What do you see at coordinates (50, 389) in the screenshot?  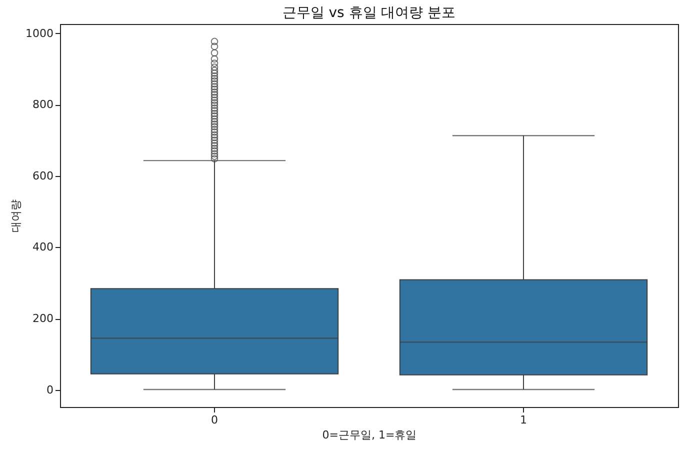 I see `y-tick-label: 0` at bounding box center [50, 389].